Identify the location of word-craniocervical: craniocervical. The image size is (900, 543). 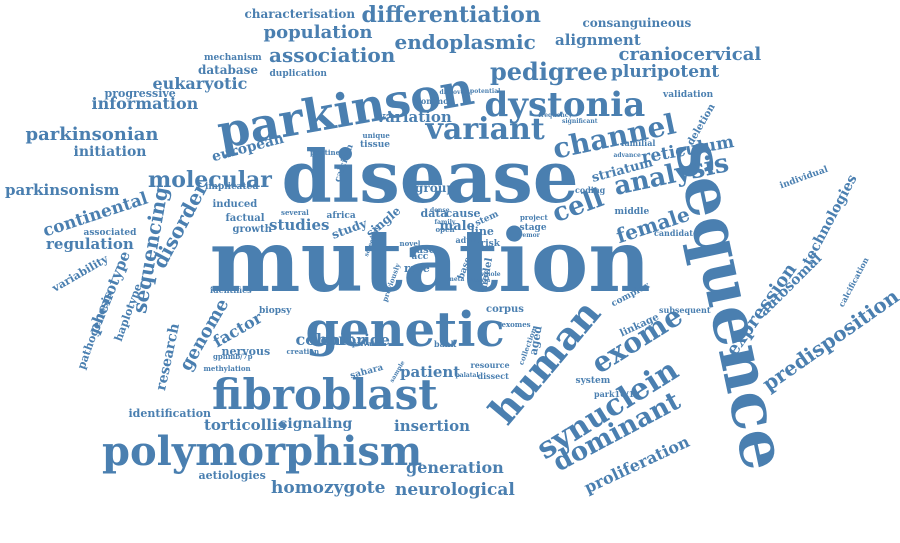
(690, 54).